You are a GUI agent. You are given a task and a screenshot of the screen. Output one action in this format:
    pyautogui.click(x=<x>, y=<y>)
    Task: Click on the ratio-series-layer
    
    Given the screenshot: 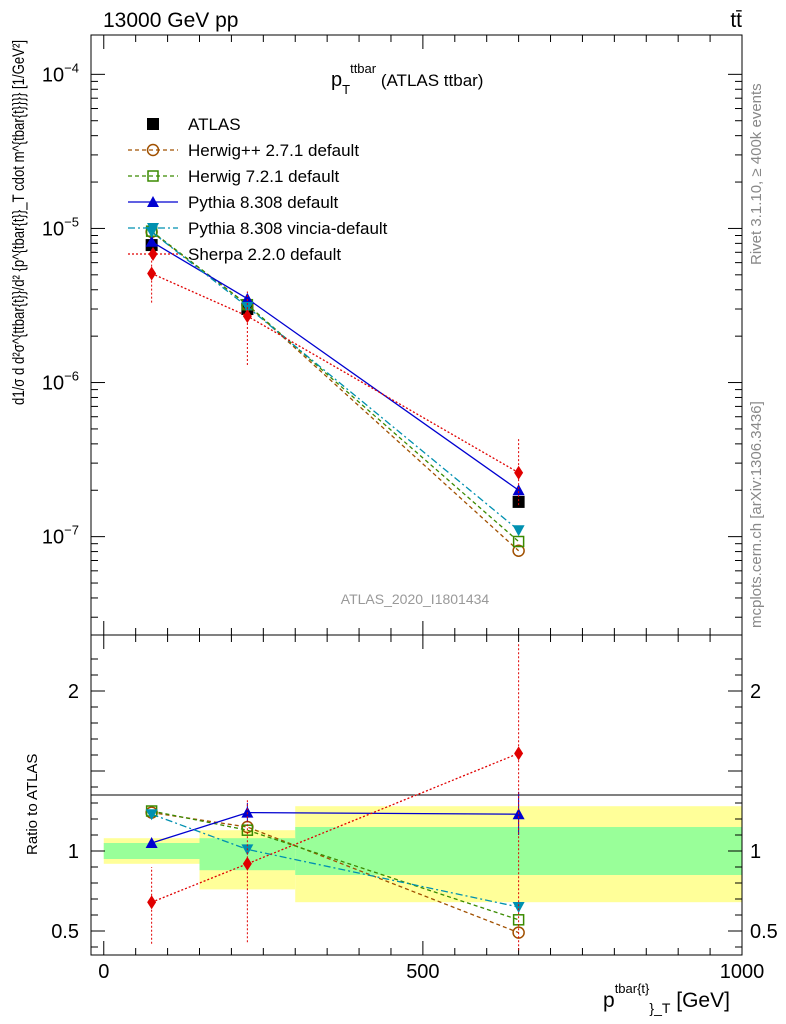 What is the action you would take?
    pyautogui.click(x=335, y=797)
    